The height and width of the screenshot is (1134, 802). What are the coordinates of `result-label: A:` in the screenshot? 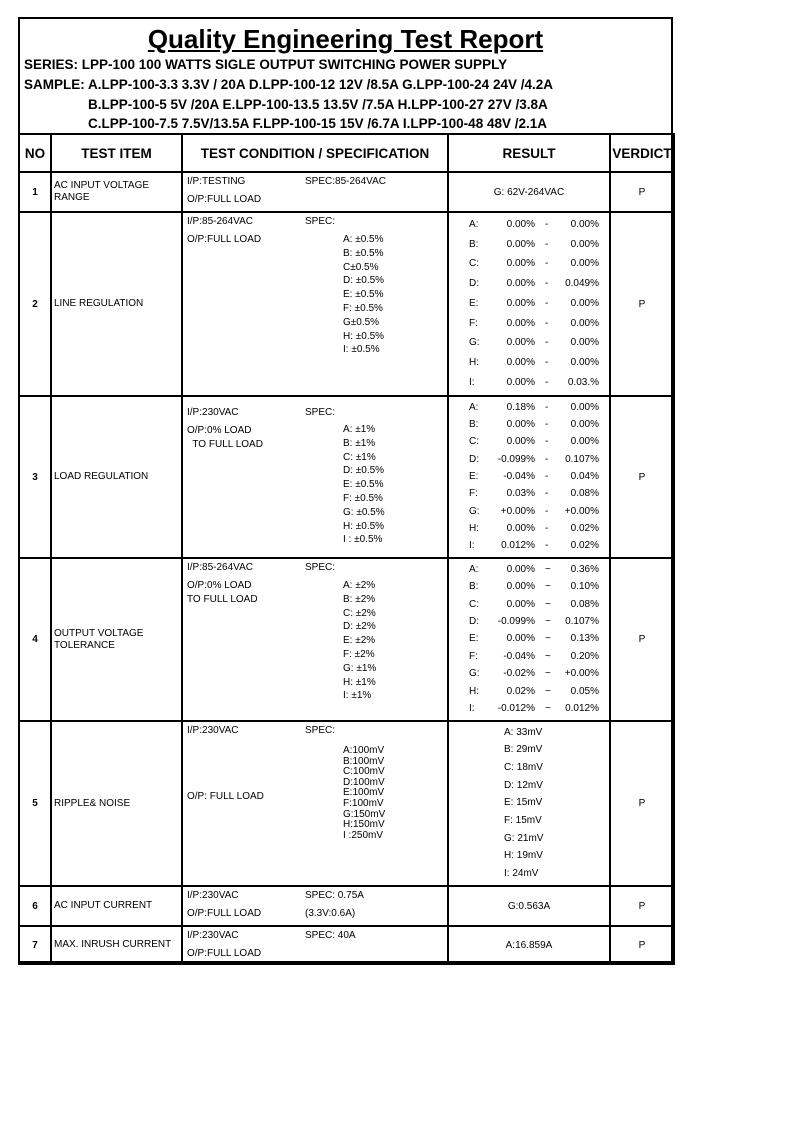 It's located at (474, 407).